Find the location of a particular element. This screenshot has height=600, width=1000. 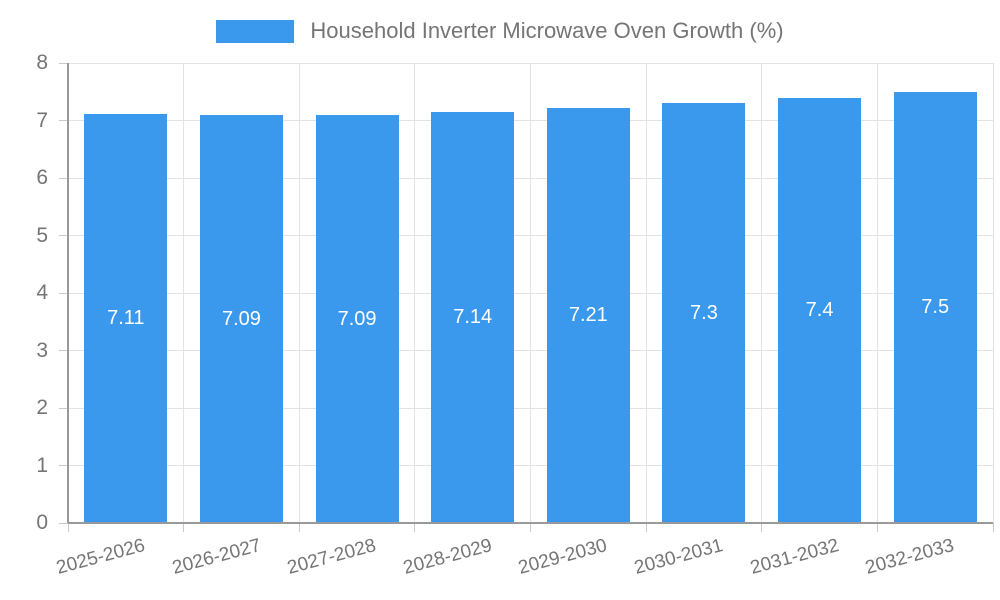

x-tick-label: 2031-2032 is located at coordinates (794, 557).